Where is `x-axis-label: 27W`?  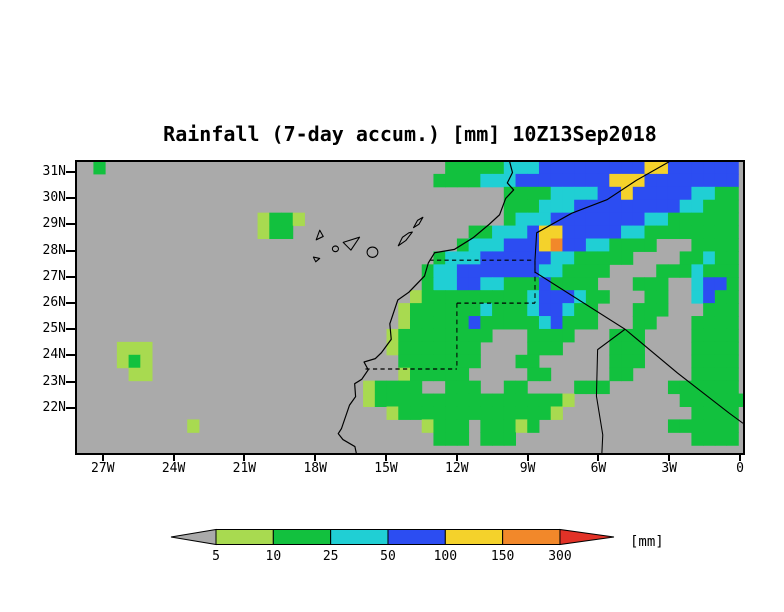
x-axis-label: 27W is located at coordinates (103, 468).